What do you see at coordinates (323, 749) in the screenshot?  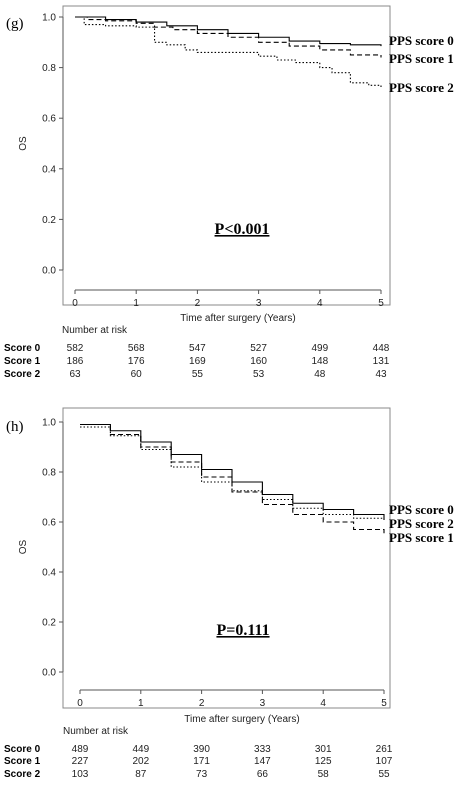 I see `risk-count: 301` at bounding box center [323, 749].